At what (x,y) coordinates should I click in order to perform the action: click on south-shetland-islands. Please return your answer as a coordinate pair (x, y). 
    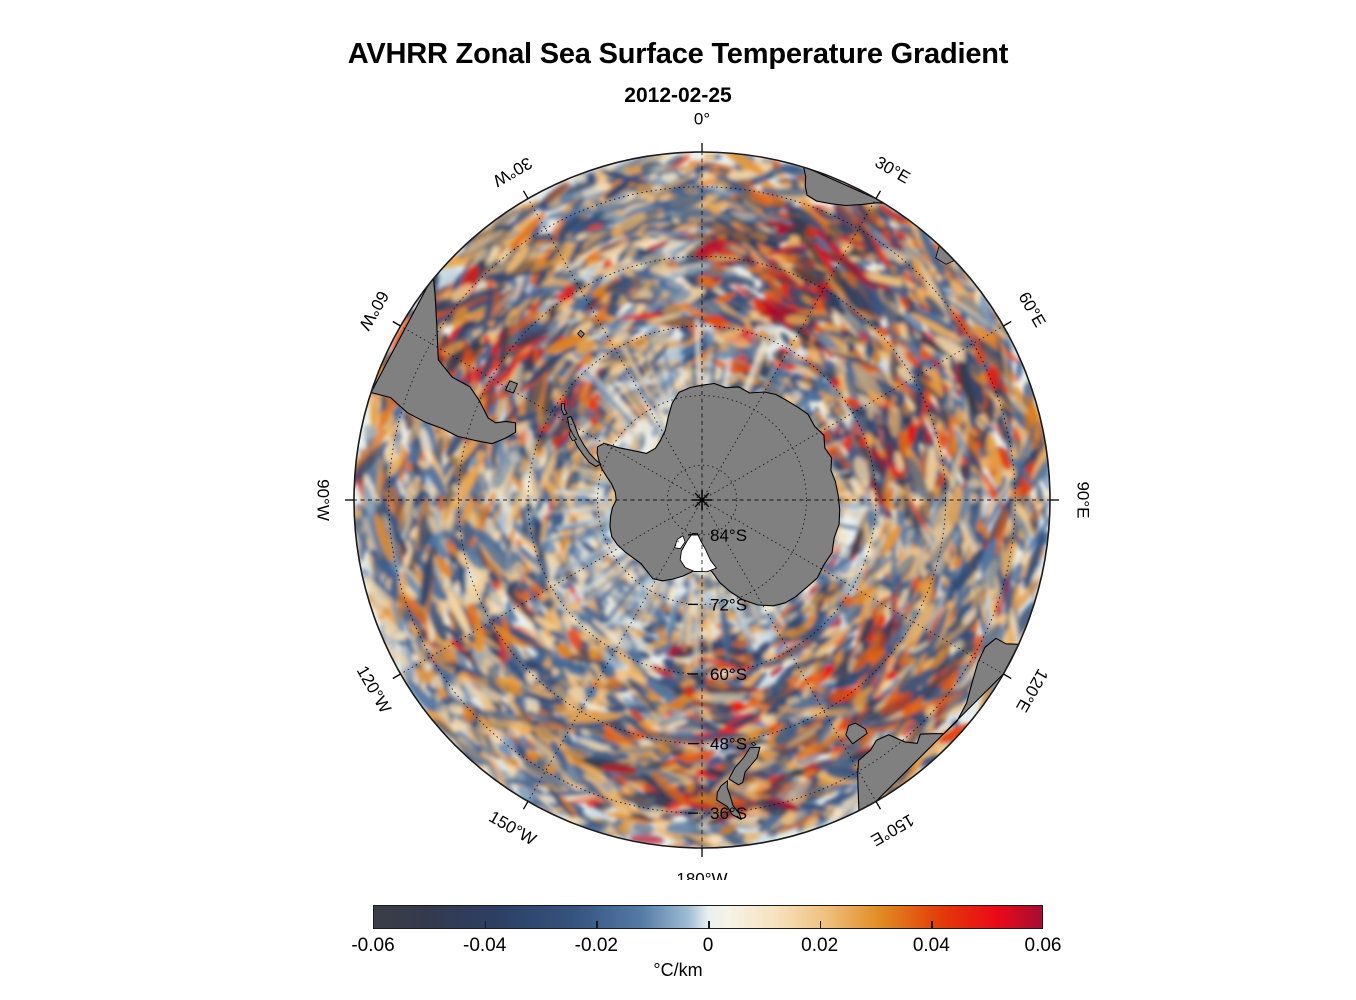
    Looking at the image, I should click on (564, 409).